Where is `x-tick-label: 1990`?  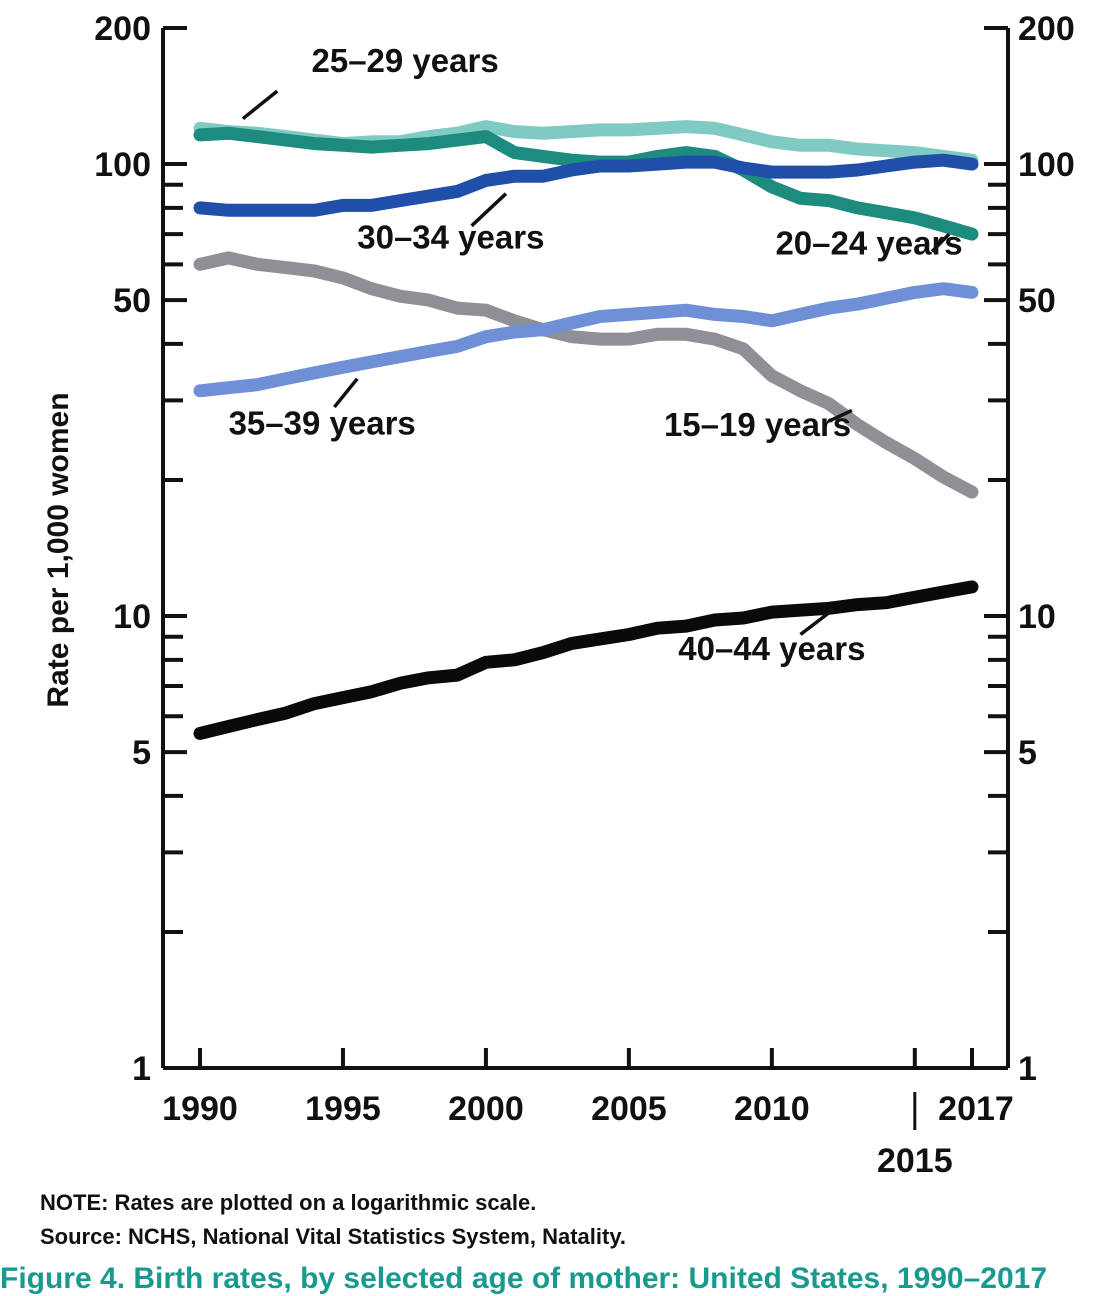 x-tick-label: 1990 is located at coordinates (200, 1109).